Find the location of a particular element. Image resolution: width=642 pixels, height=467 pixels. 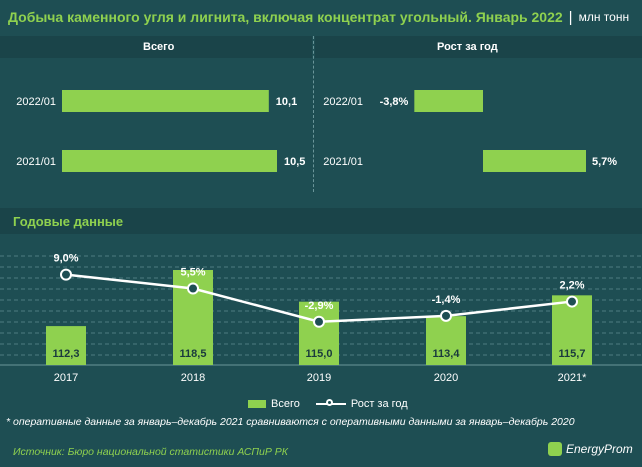

energyprom-logo-icon is located at coordinates (555, 449).